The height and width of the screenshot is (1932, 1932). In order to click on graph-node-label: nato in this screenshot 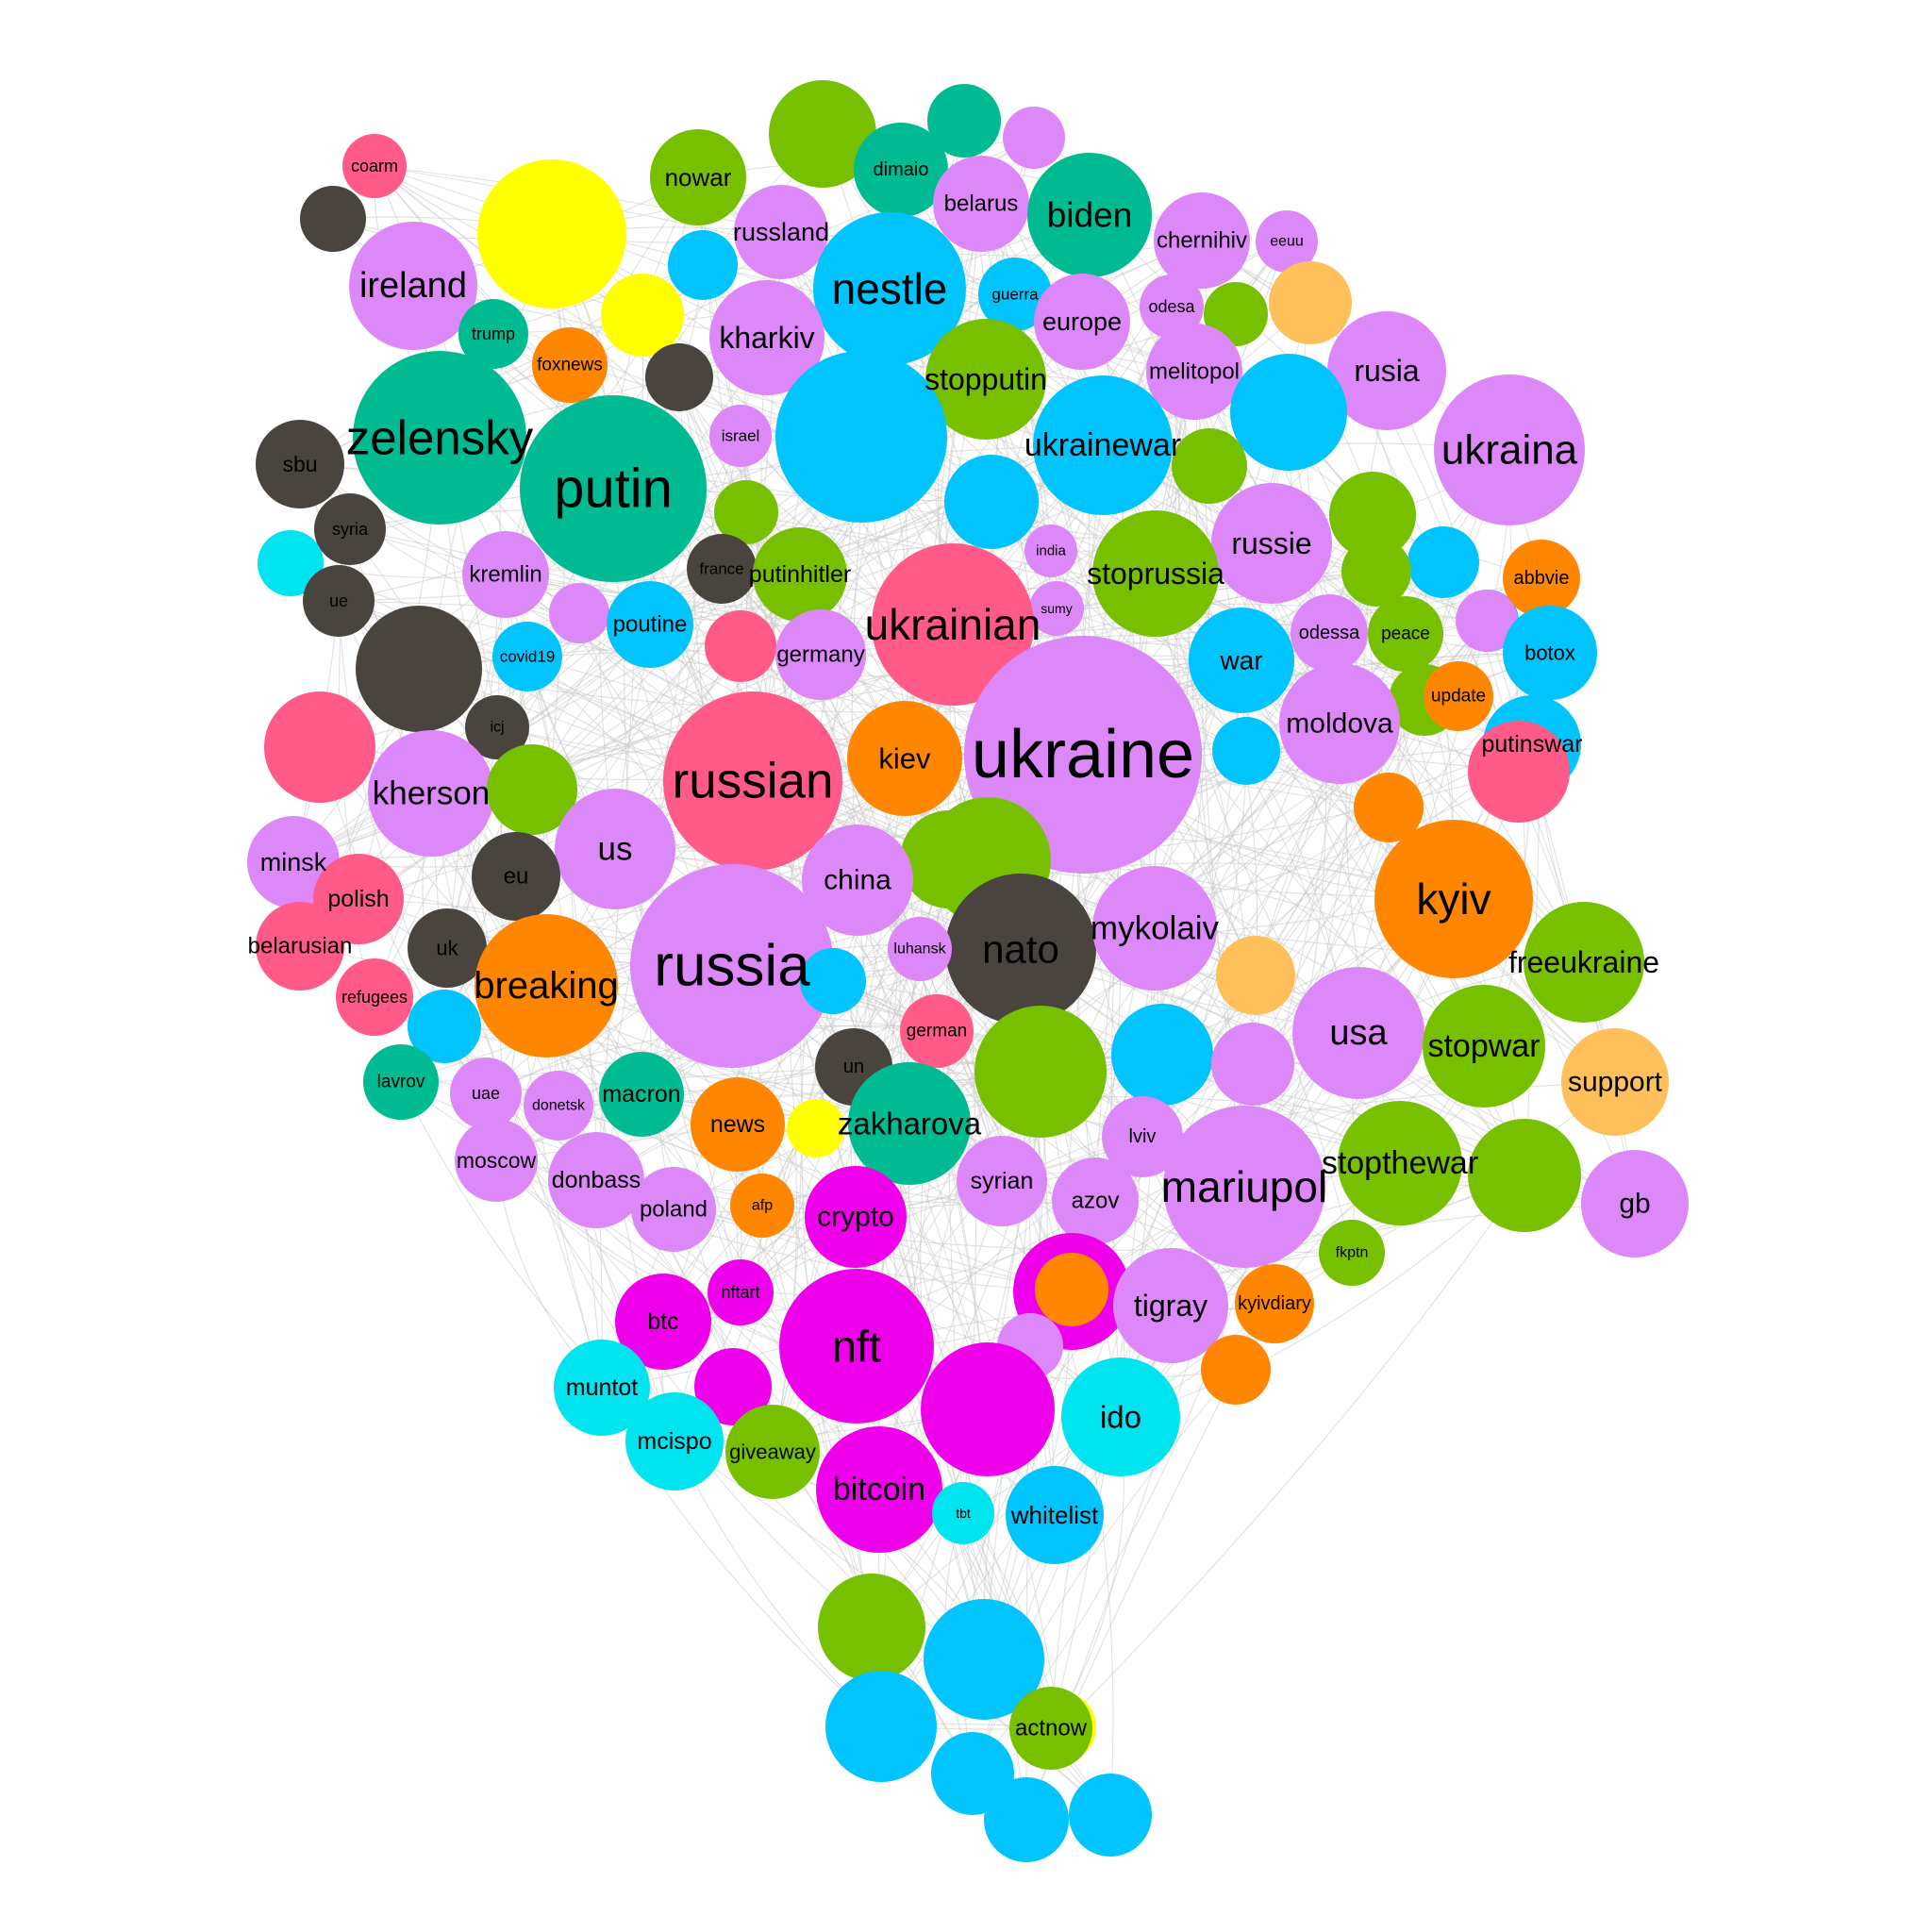, I will do `click(1021, 949)`.